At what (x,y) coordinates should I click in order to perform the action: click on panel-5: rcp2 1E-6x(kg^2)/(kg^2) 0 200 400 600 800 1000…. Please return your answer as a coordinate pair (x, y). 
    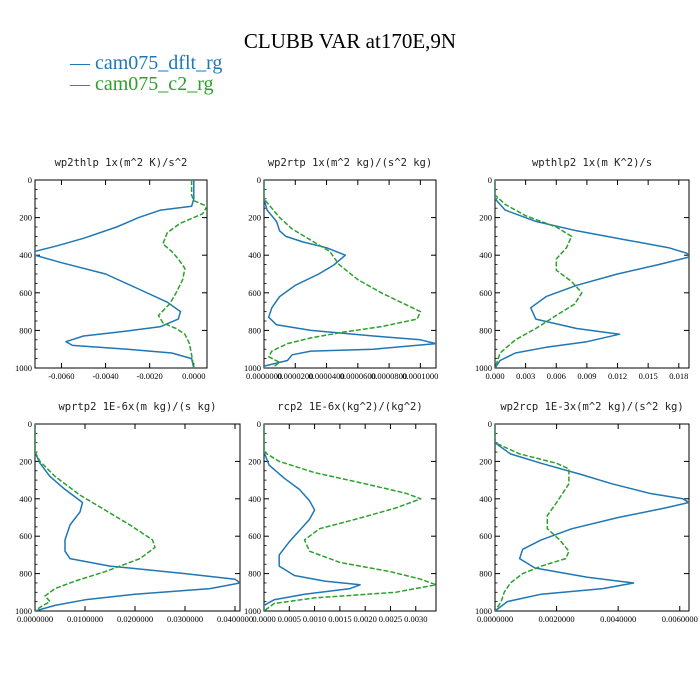
    Looking at the image, I should click on (340, 512).